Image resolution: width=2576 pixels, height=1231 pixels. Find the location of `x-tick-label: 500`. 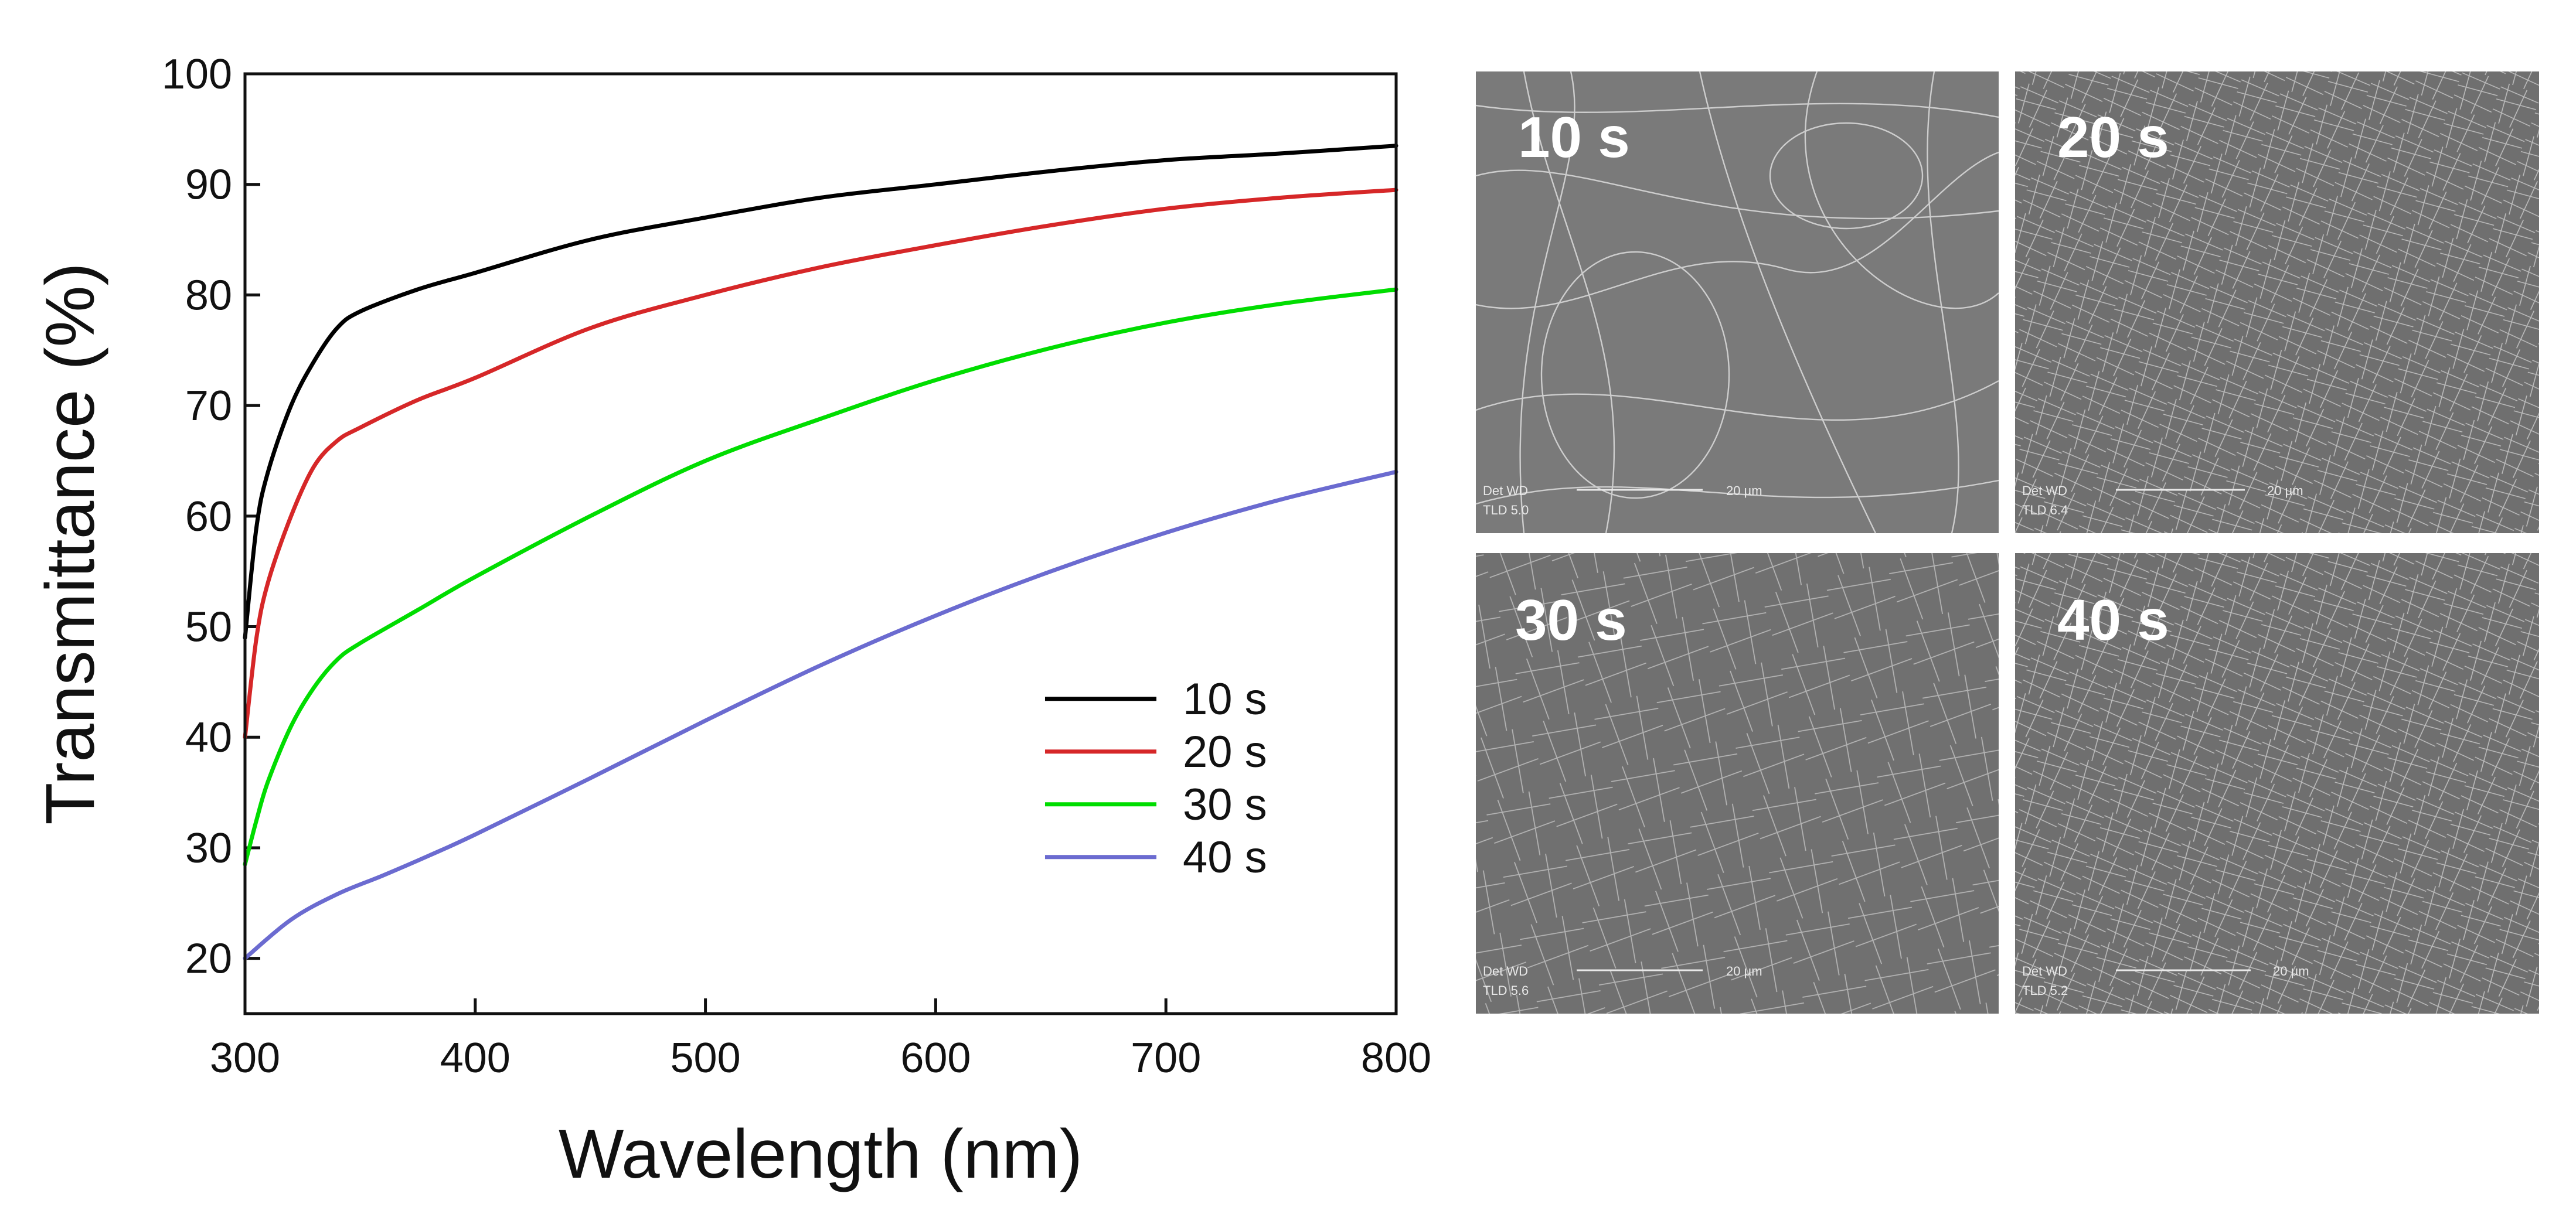

x-tick-label: 500 is located at coordinates (706, 1059).